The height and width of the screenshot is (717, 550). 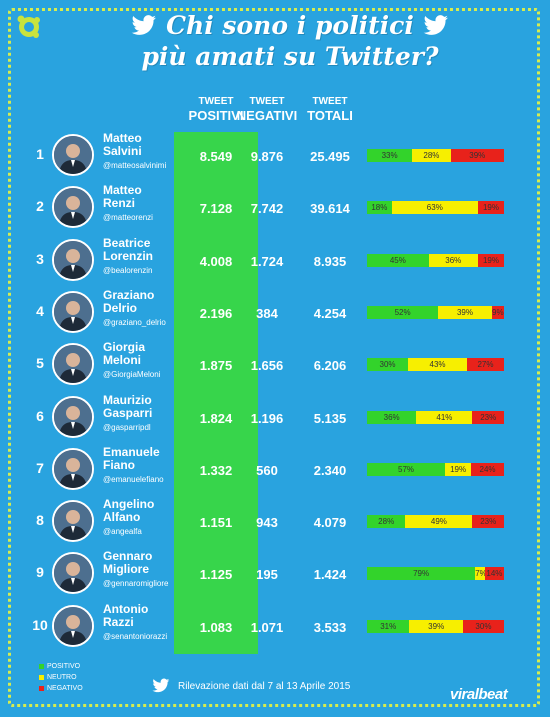 I want to click on legend-neutro: NEUTRO, so click(x=58, y=677).